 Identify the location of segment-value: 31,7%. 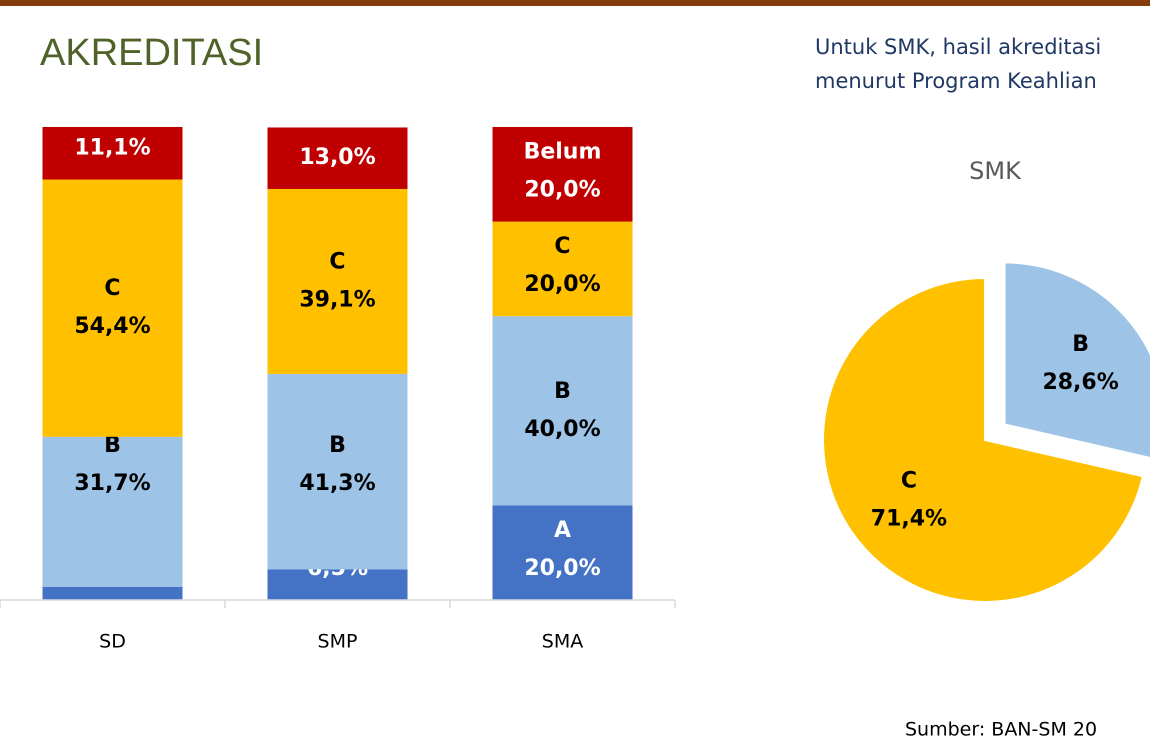
(112, 483).